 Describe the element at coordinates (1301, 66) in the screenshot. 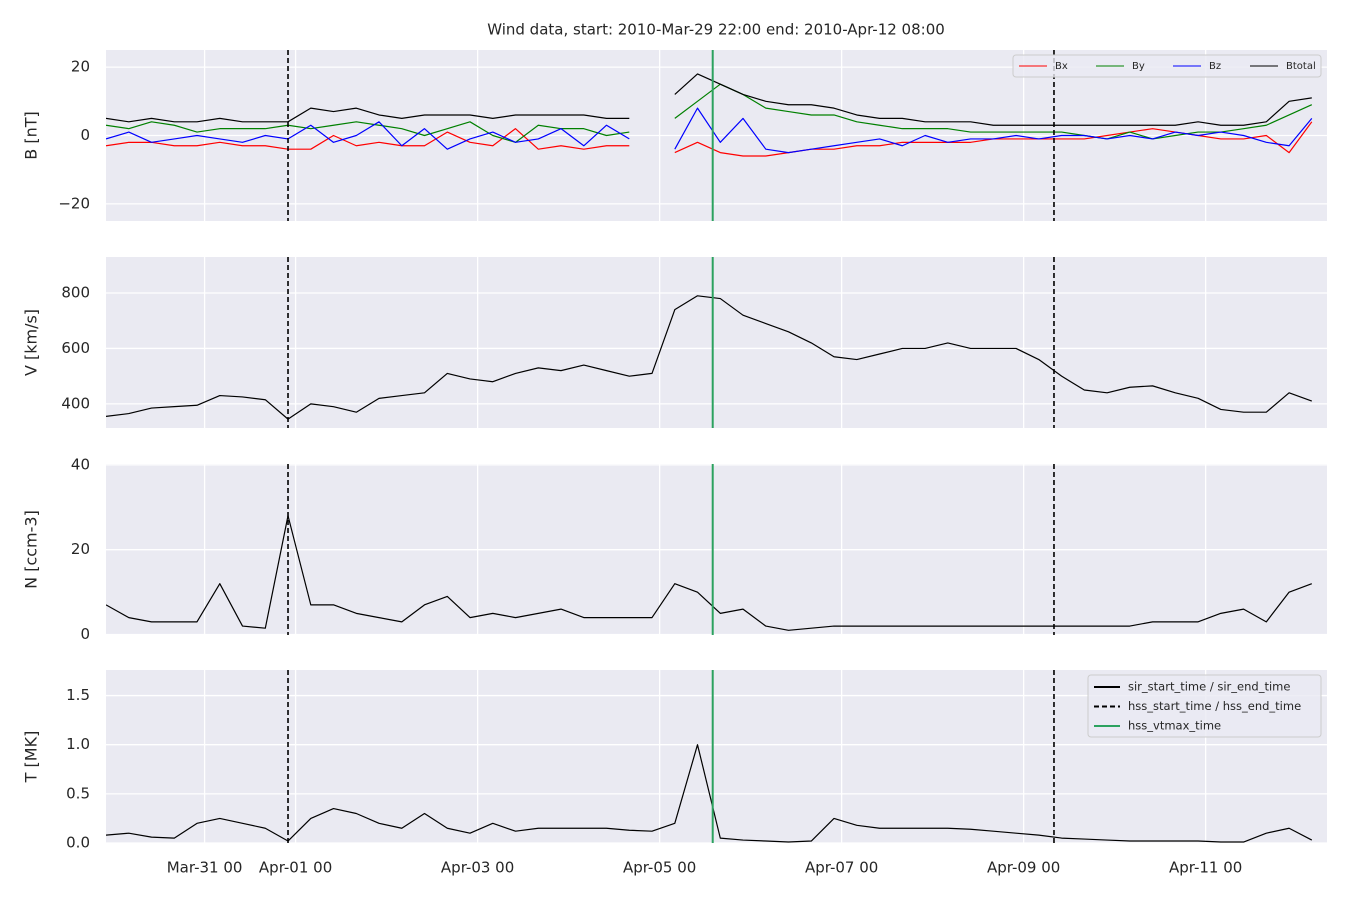

I see `legend-label: Btotal` at that location.